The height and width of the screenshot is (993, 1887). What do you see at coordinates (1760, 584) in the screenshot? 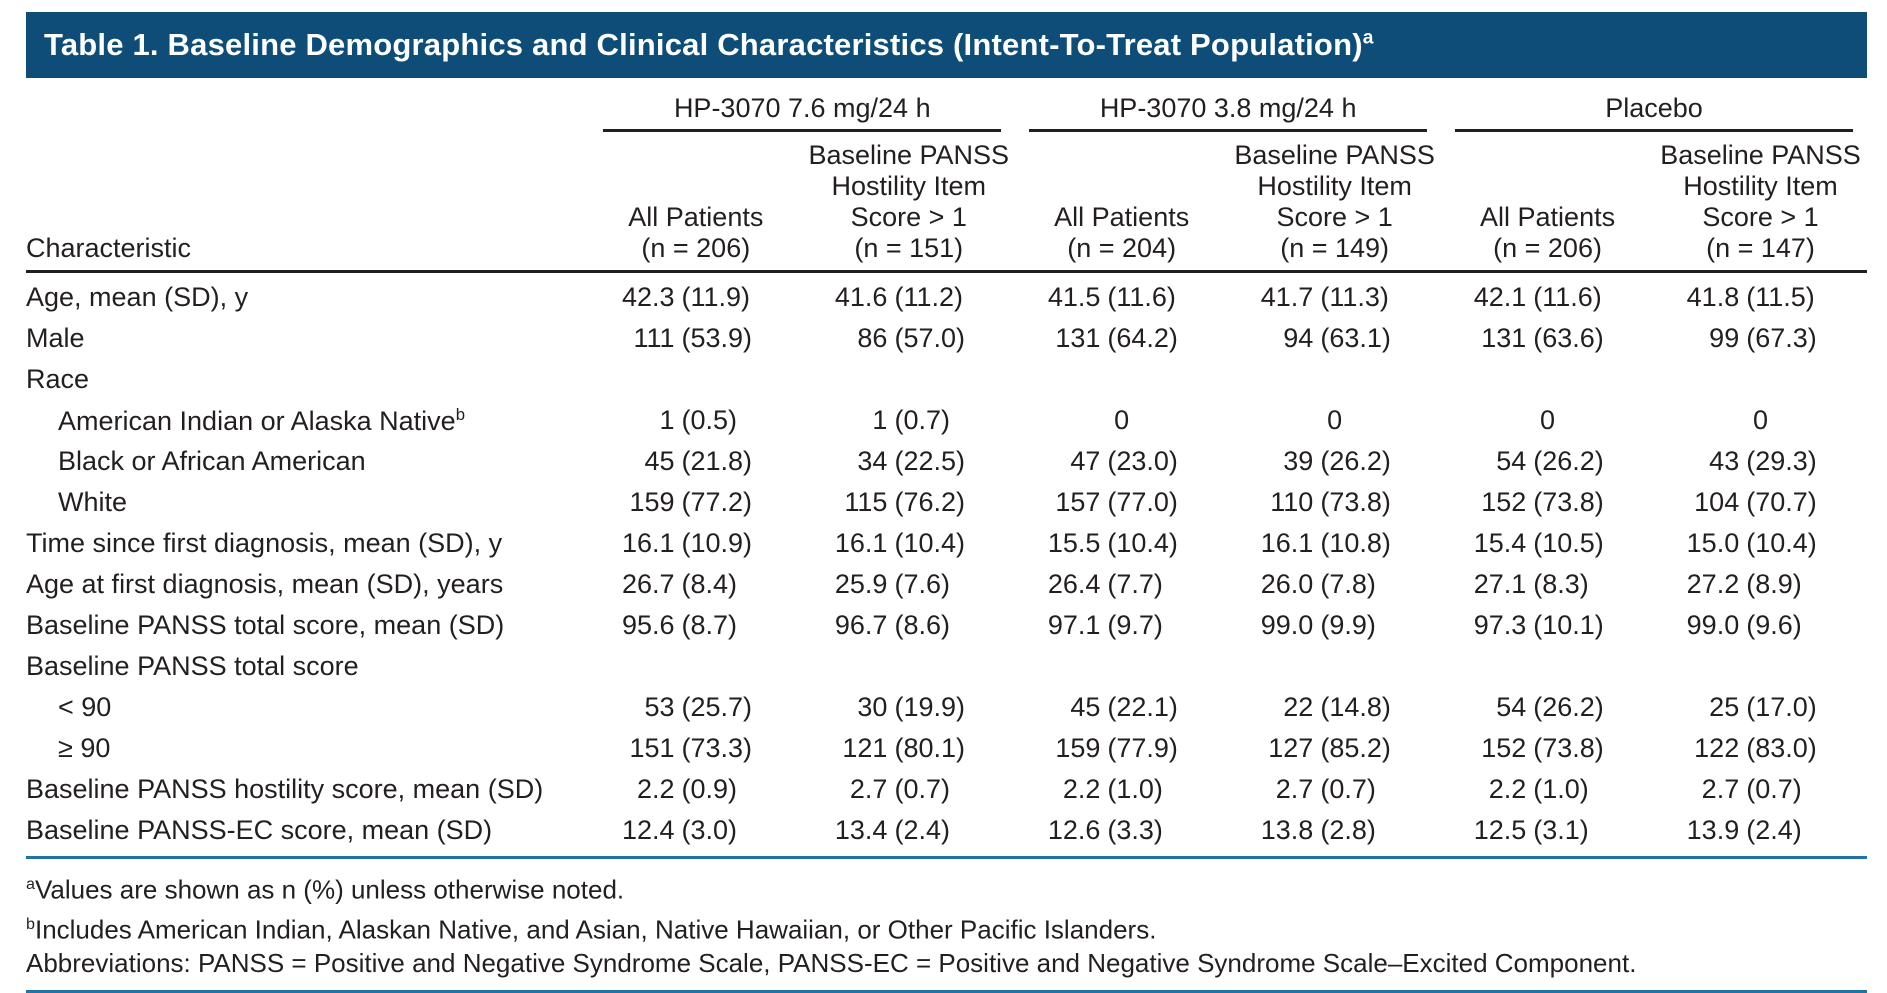
I see `data-cell: 27.2 (8.9)` at bounding box center [1760, 584].